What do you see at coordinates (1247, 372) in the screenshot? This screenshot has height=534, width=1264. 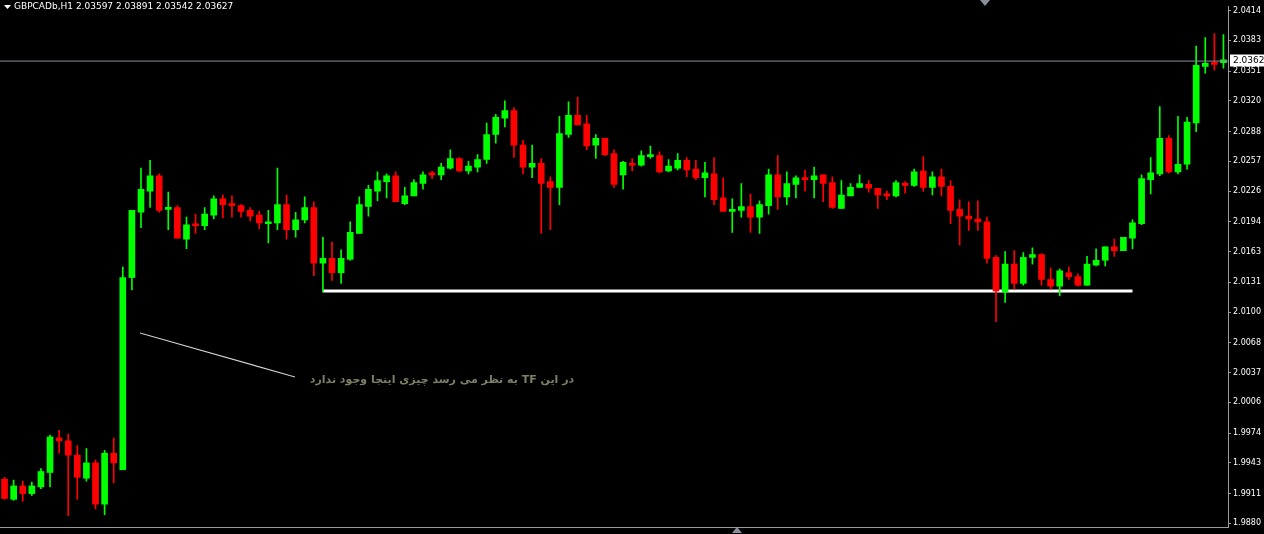 I see `y-tick-label: 2.0037` at bounding box center [1247, 372].